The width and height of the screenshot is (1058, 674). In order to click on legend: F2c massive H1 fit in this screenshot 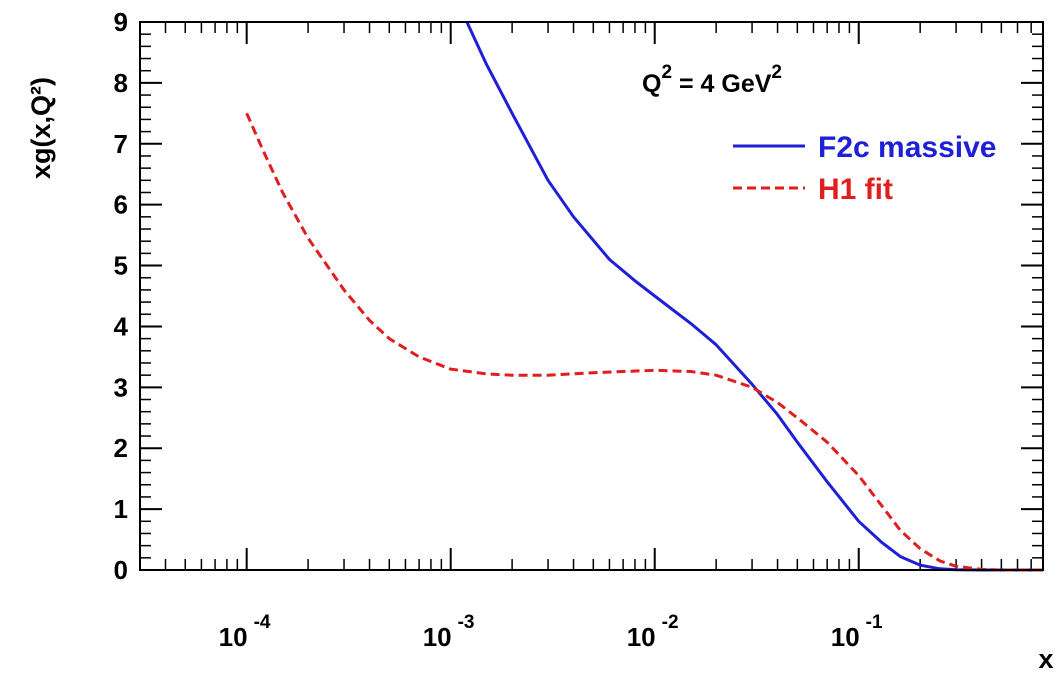, I will do `click(864, 168)`.